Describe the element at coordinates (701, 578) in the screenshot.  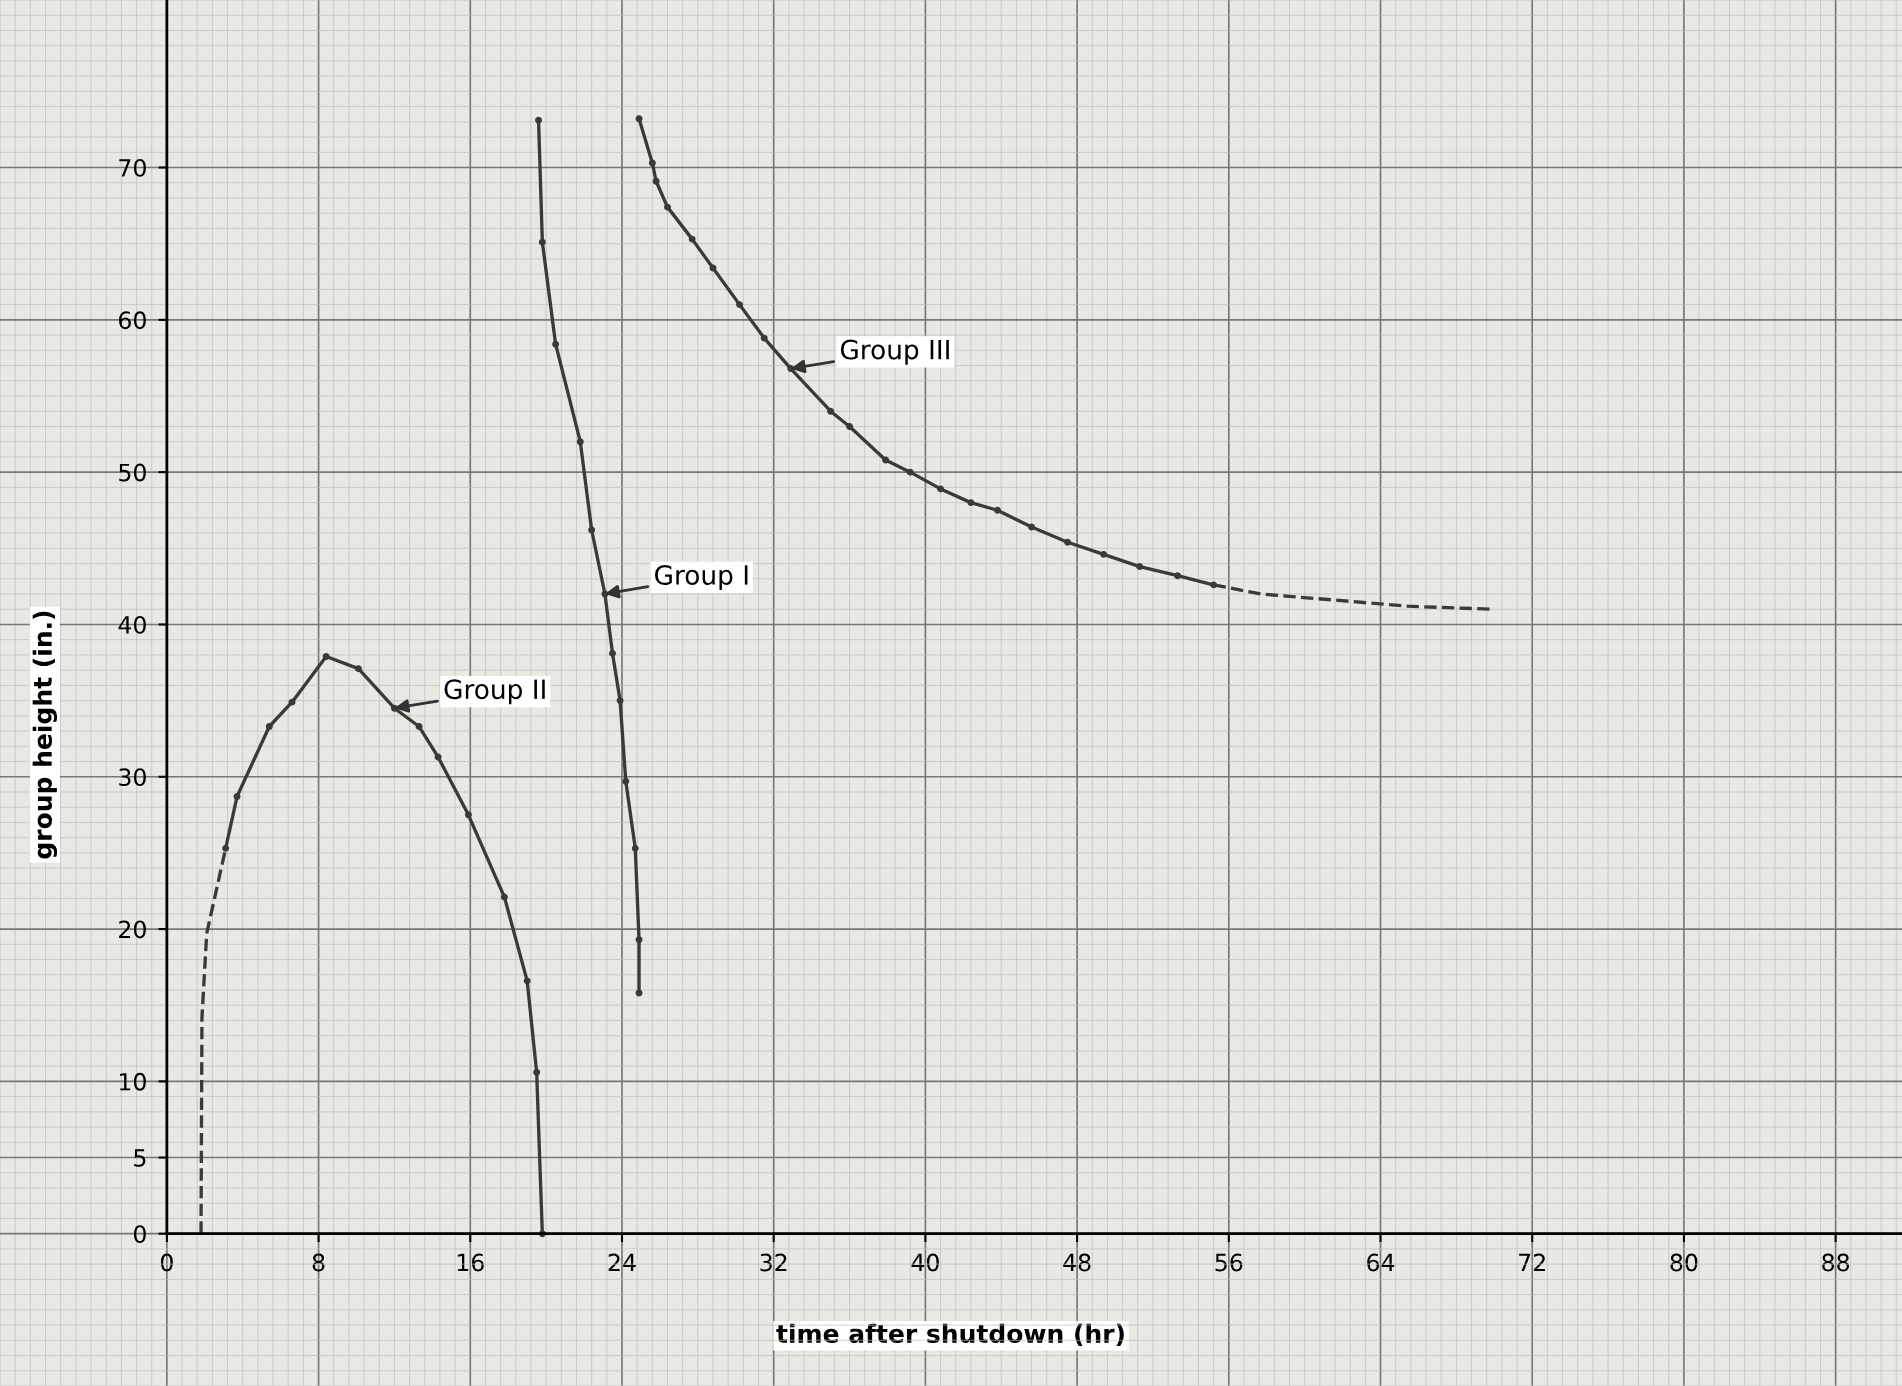
I see `annotation: Group I` at that location.